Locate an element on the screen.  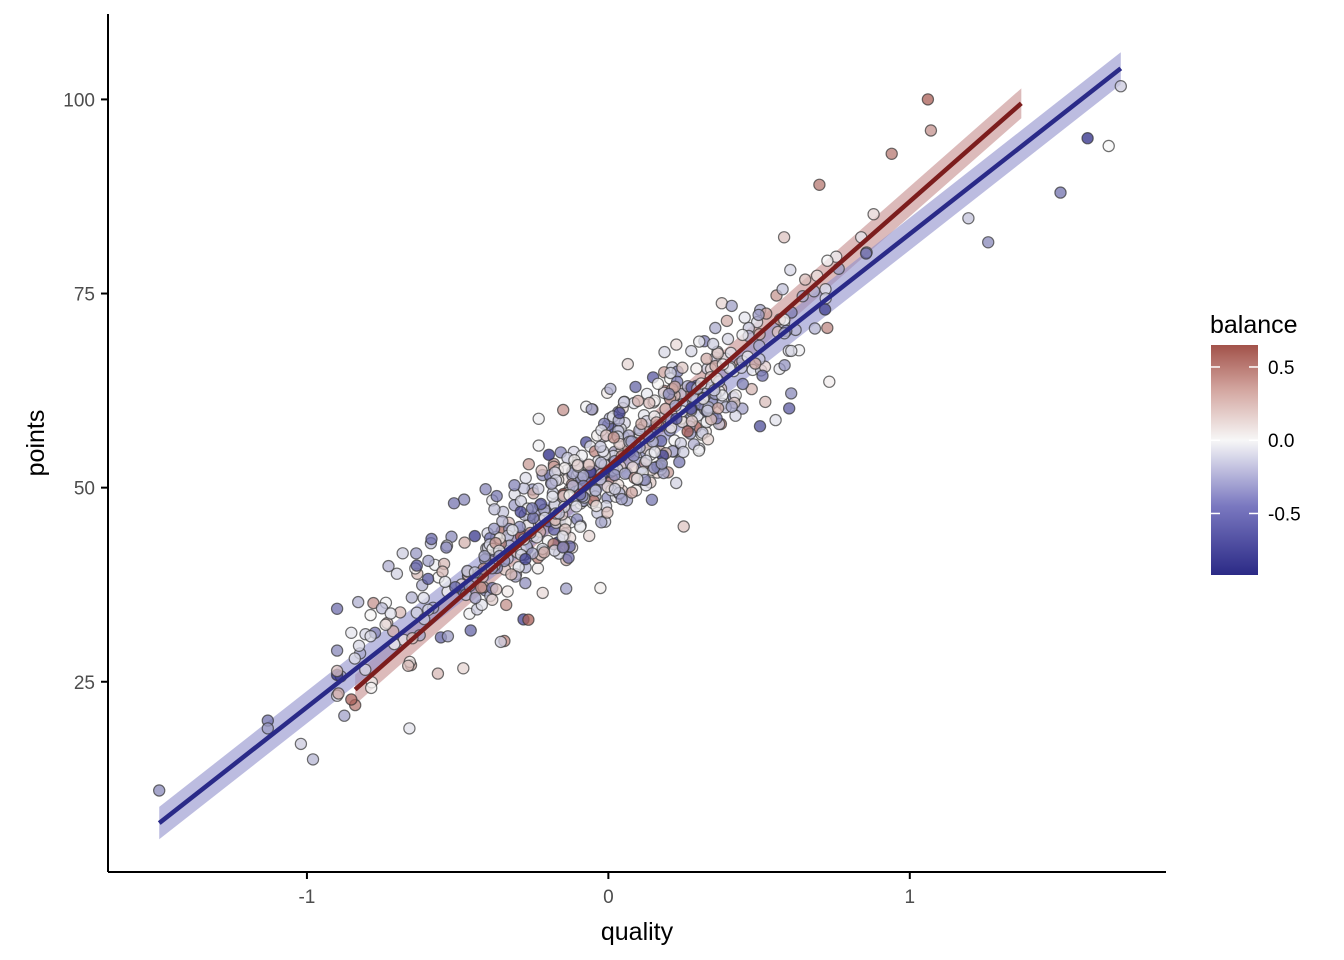
x-axis-ticks: -1 0 1 is located at coordinates (606, 890).